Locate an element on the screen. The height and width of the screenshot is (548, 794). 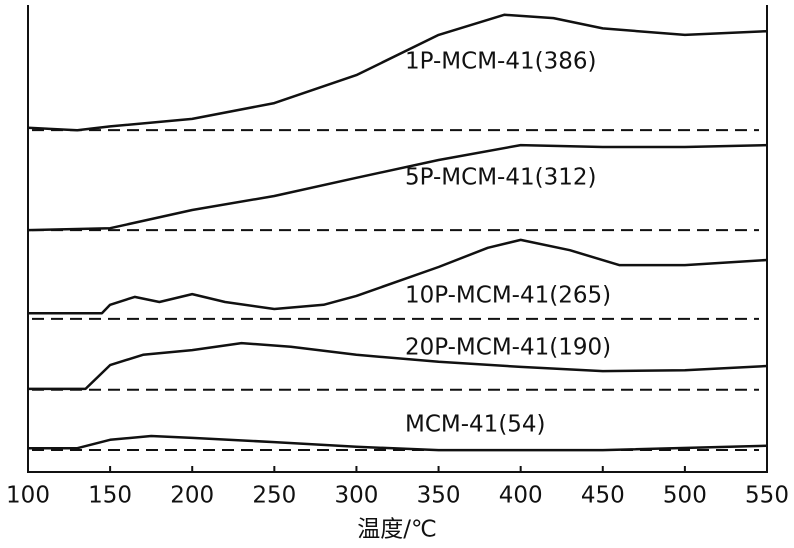
series-label: 20P-MCM-41(190) is located at coordinates (508, 348).